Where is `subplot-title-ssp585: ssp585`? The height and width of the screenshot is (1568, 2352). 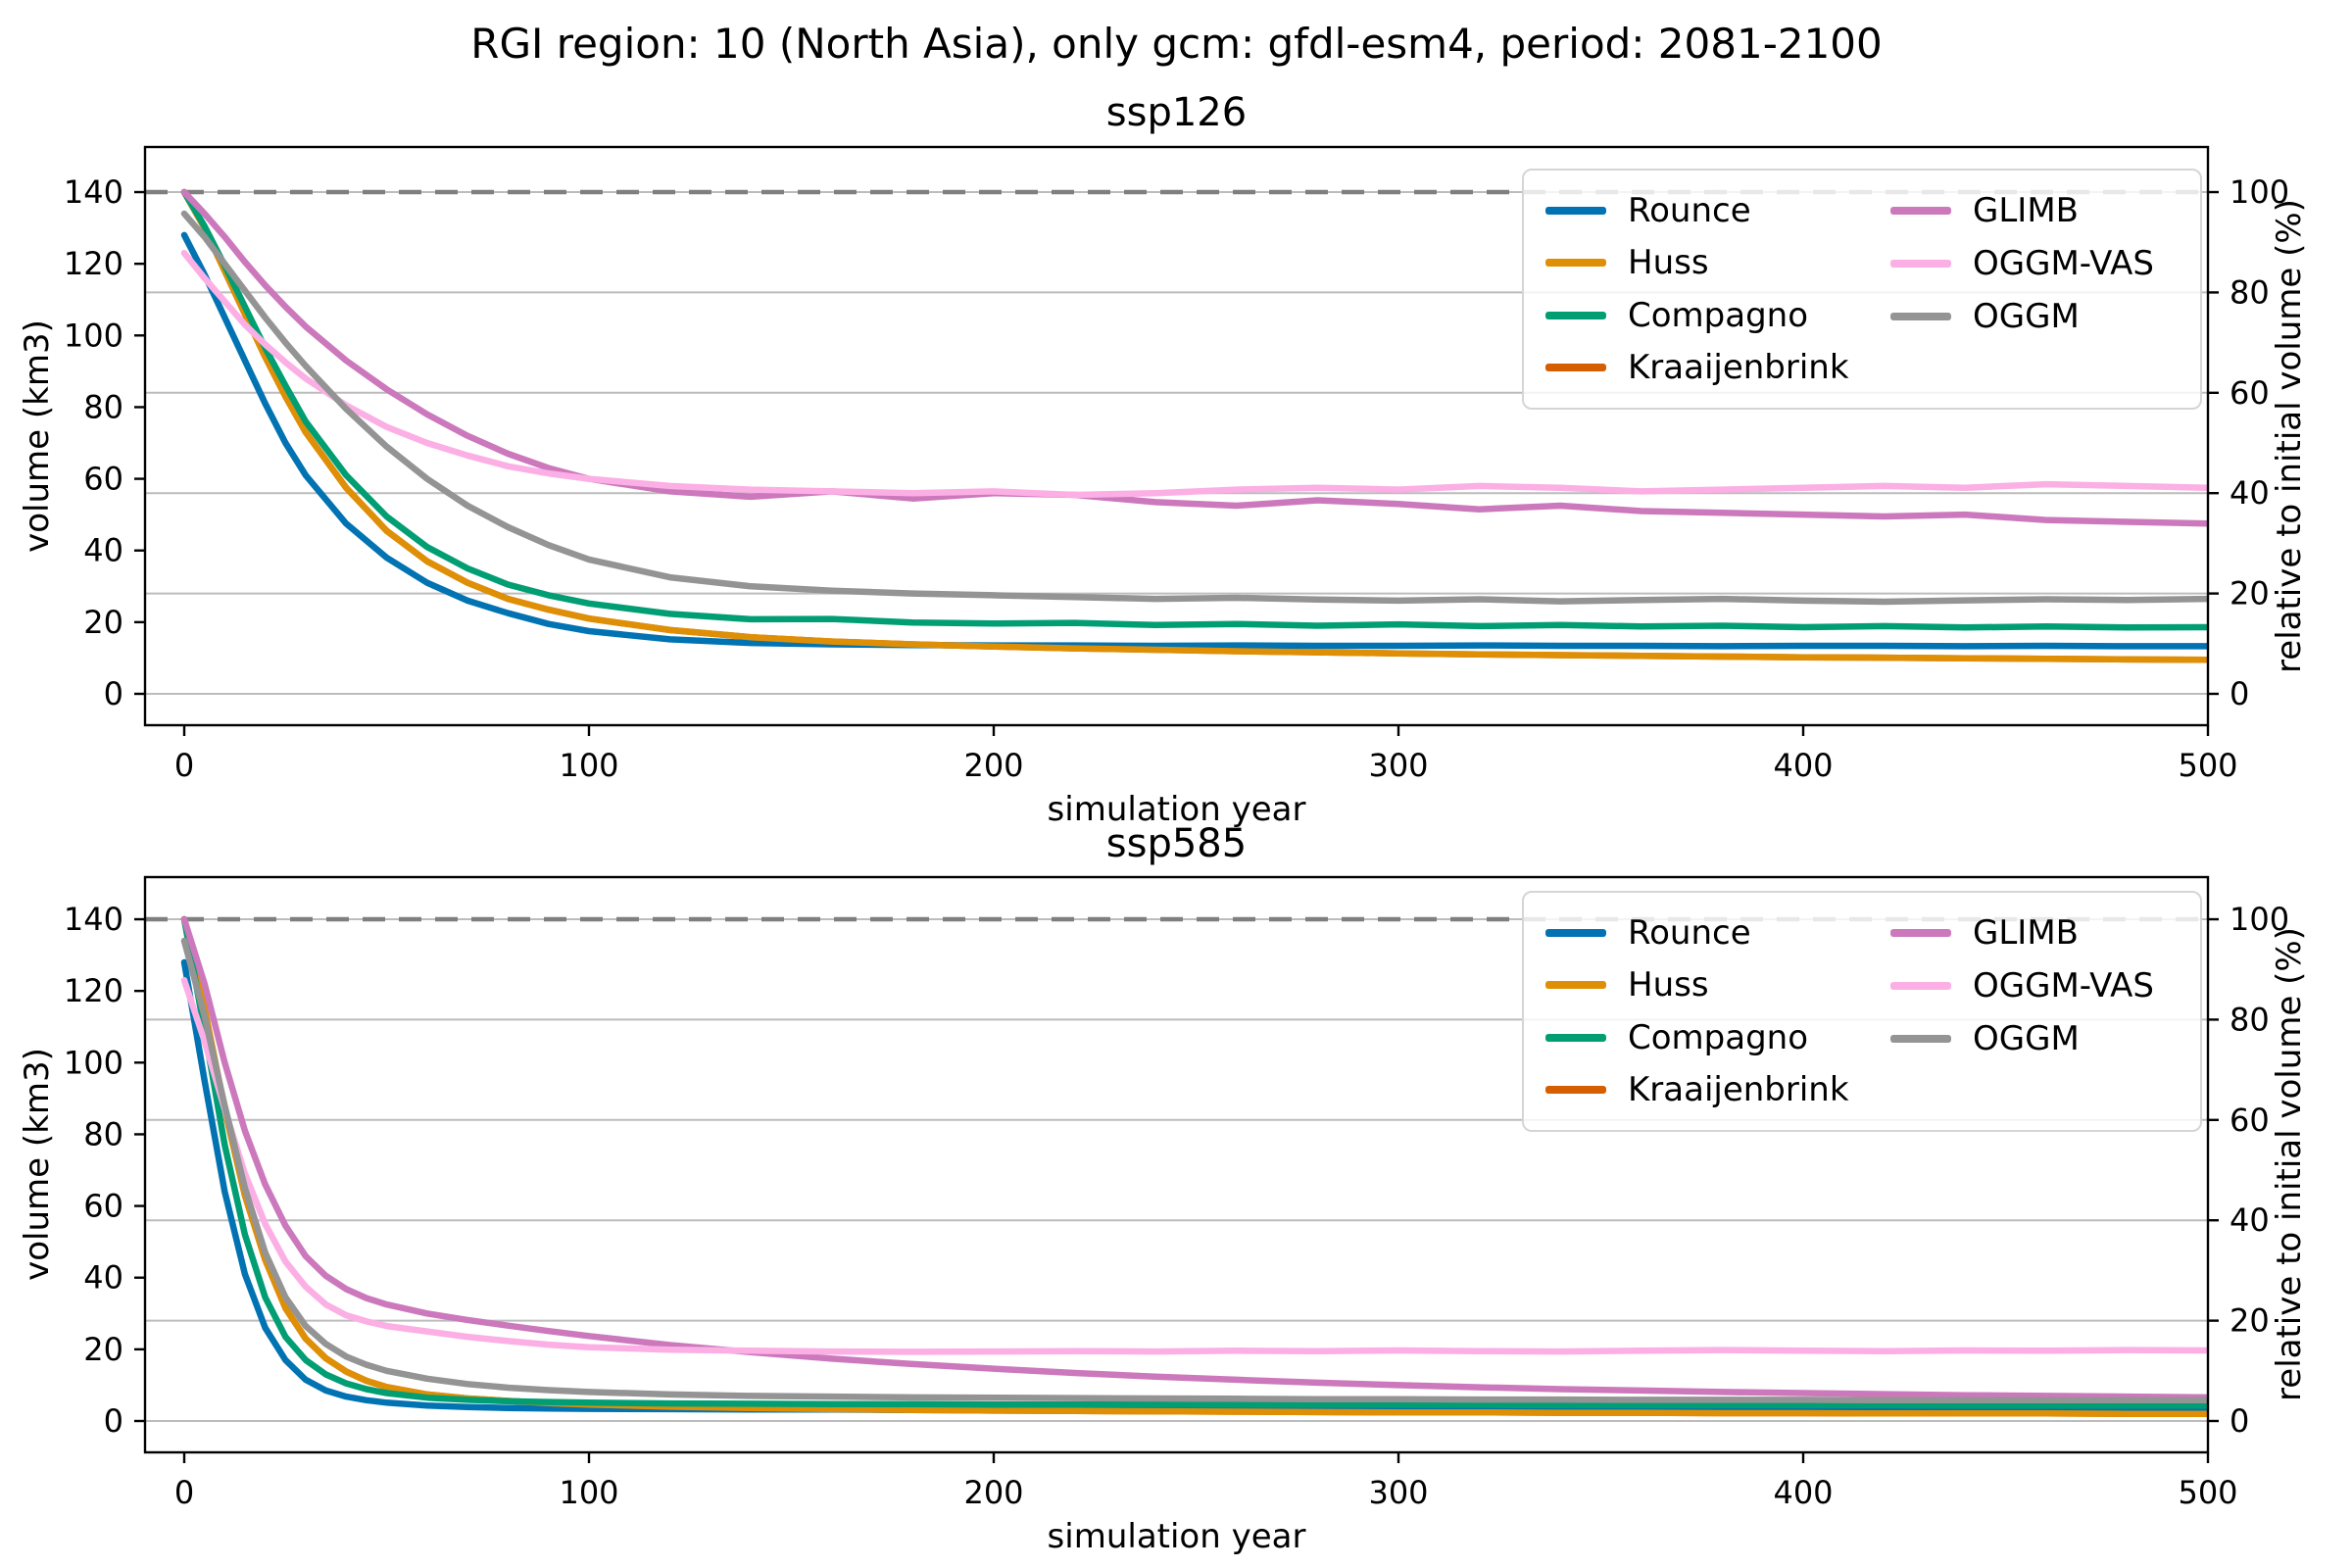
subplot-title-ssp585: ssp585 is located at coordinates (1176, 843).